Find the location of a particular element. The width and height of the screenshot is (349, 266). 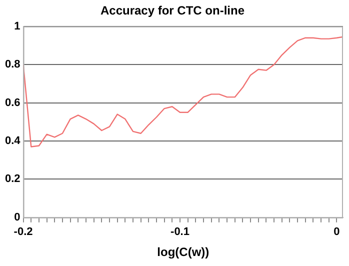

x-tick-label: -0.1 is located at coordinates (180, 232).